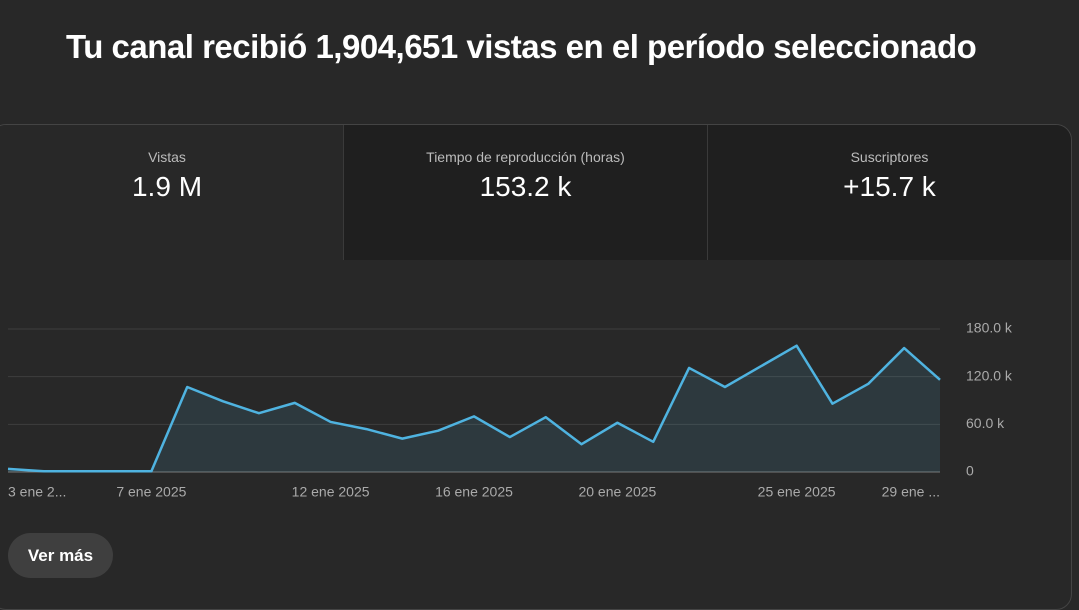 Image resolution: width=1079 pixels, height=610 pixels. Describe the element at coordinates (970, 471) in the screenshot. I see `y-tick-label: 0` at that location.